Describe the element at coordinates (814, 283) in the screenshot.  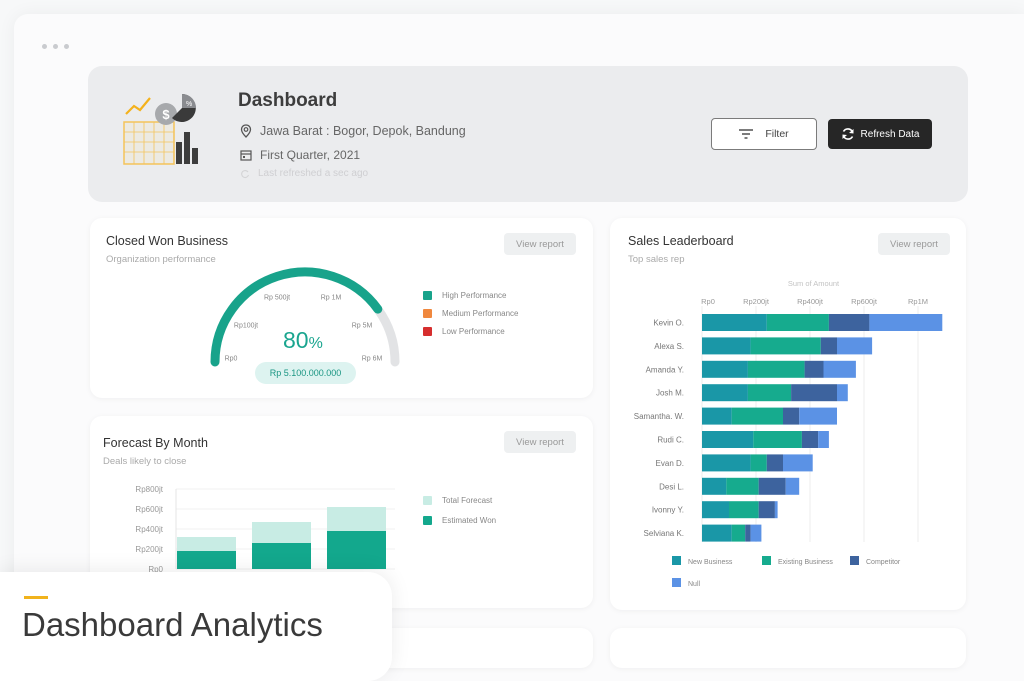
I see `x-axis-title: Sum of Amount` at that location.